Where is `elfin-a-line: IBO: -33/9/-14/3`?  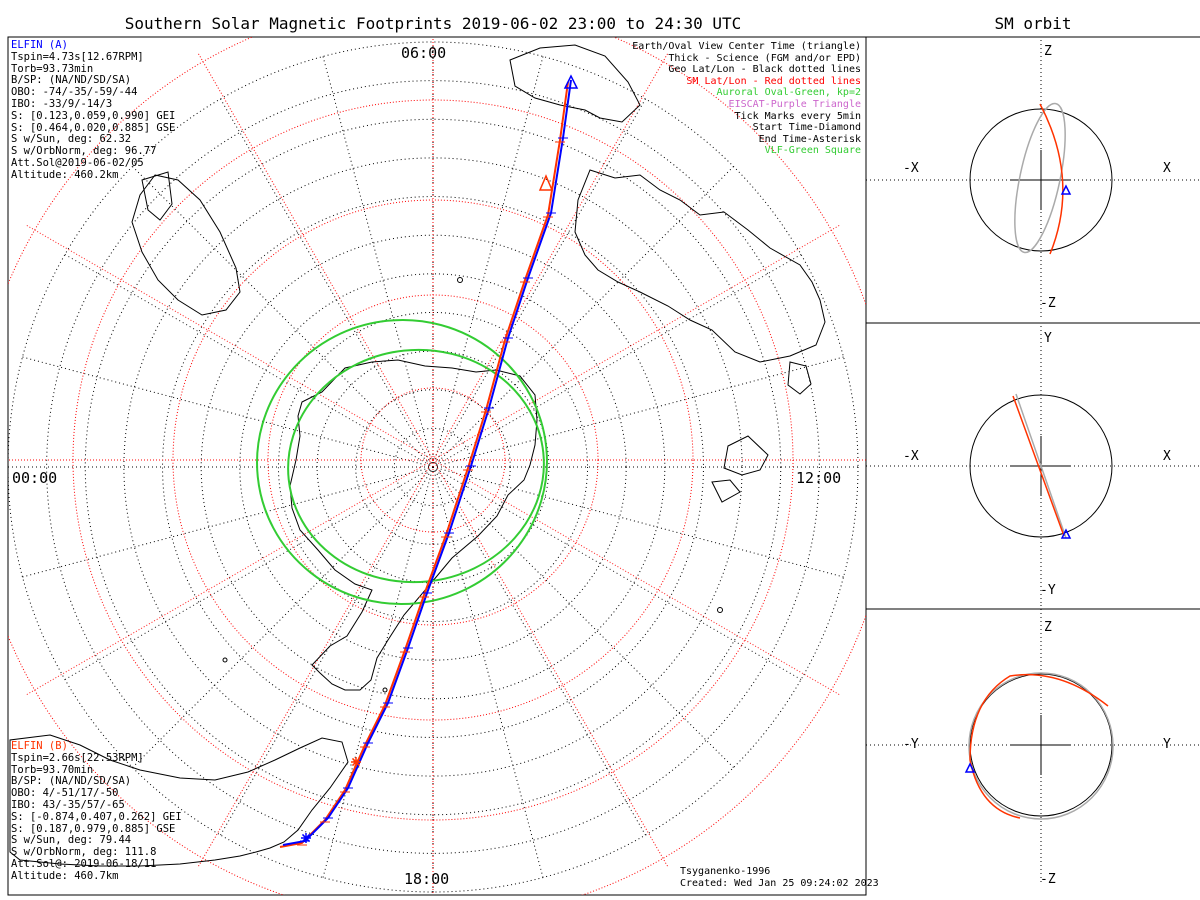 elfin-a-line: IBO: -33/9/-14/3 is located at coordinates (62, 103).